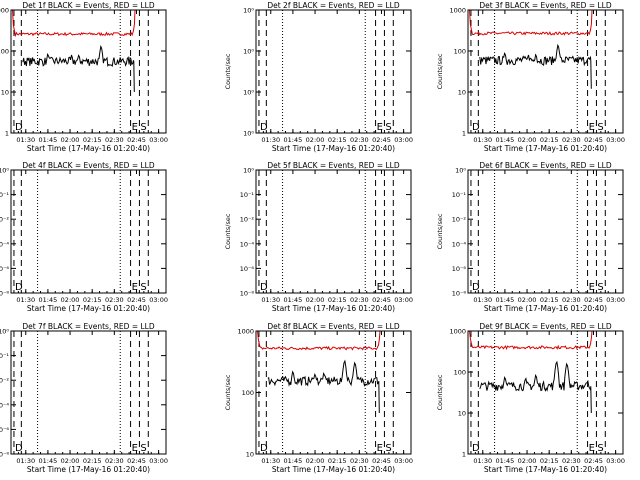 This screenshot has height=480, width=640. Describe the element at coordinates (333, 5) in the screenshot. I see `panel-title: Det 2f BLACK = Events, RED = LLD` at that location.